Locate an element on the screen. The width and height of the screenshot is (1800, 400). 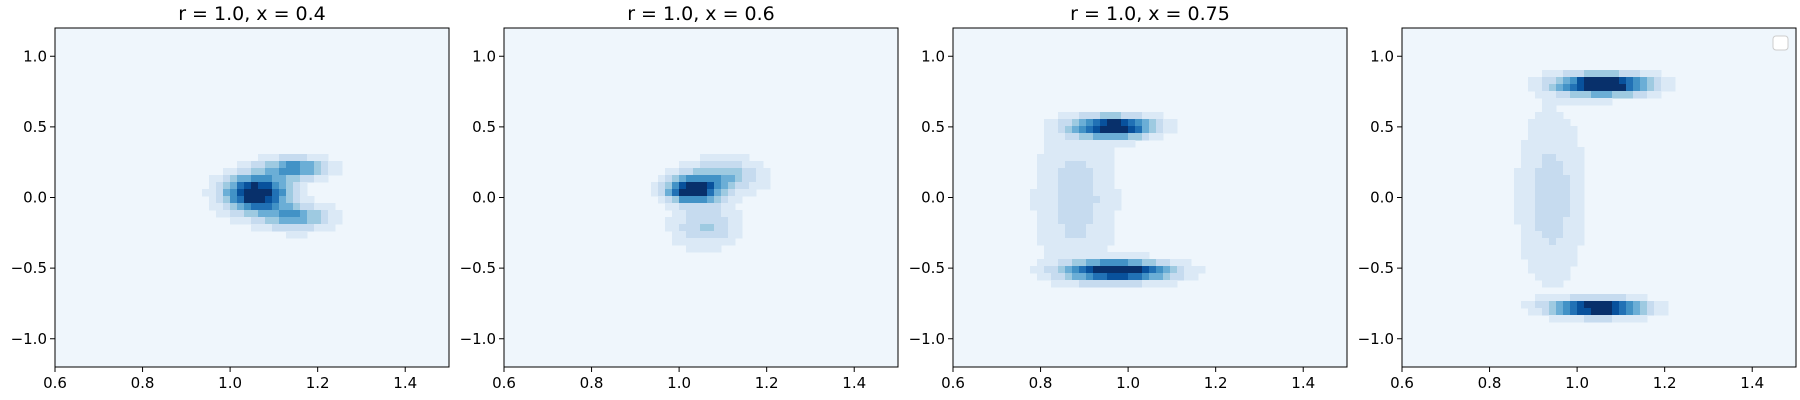
x-tick-label: 1.4 is located at coordinates (1303, 383).